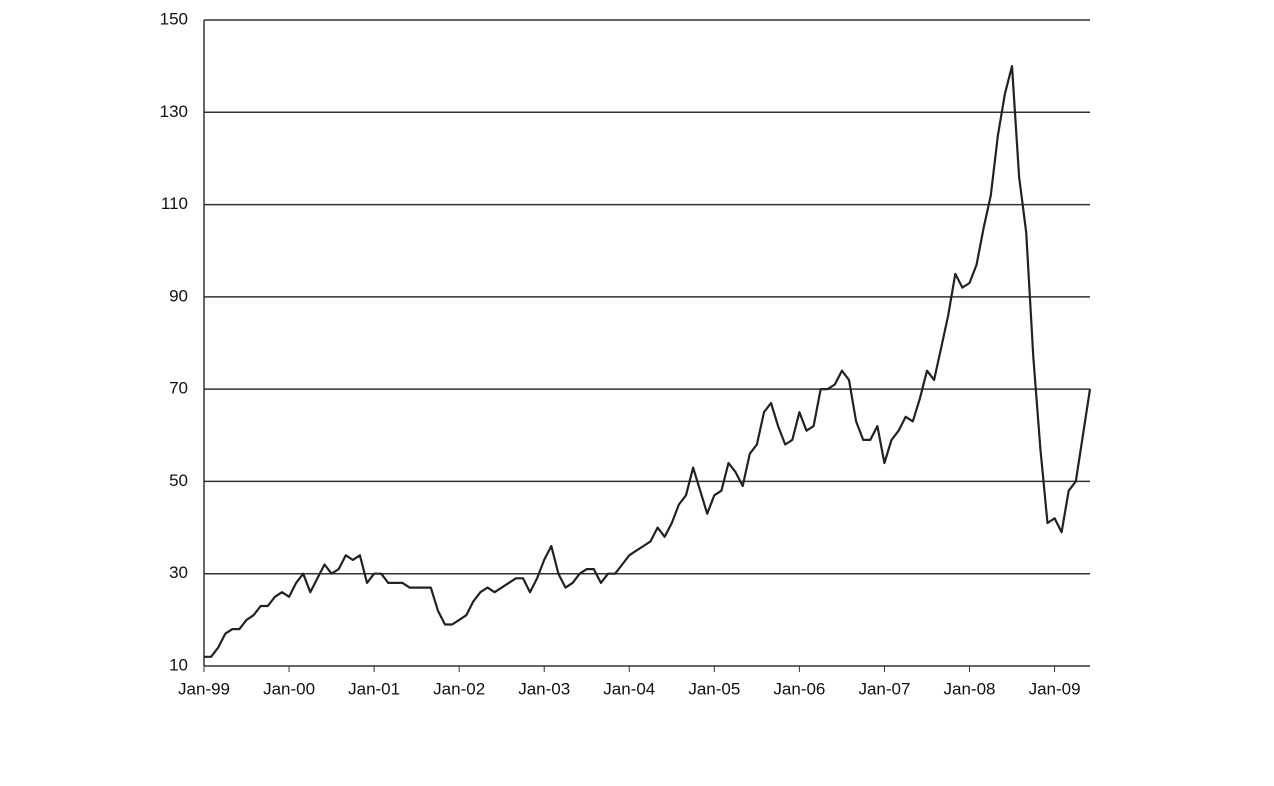 The image size is (1274, 786). What do you see at coordinates (174, 203) in the screenshot?
I see `y-tick-label: 110` at bounding box center [174, 203].